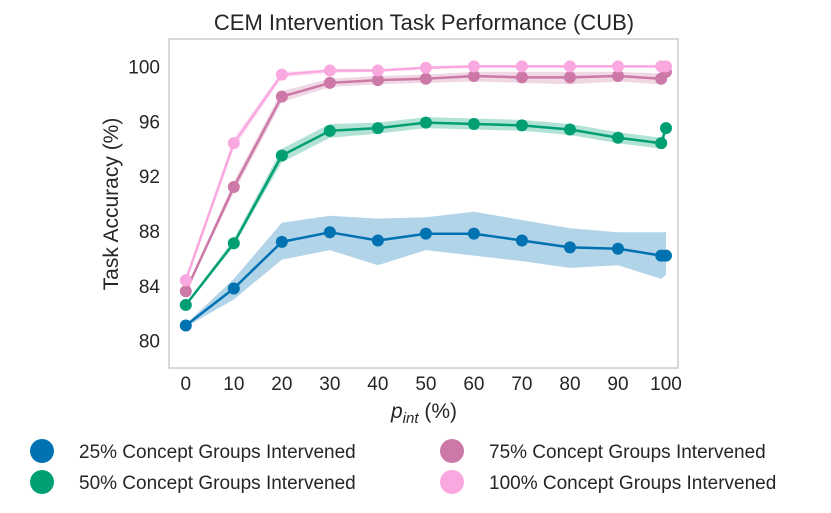 The height and width of the screenshot is (513, 831). Describe the element at coordinates (473, 384) in the screenshot. I see `x-tick-label: 60` at that location.